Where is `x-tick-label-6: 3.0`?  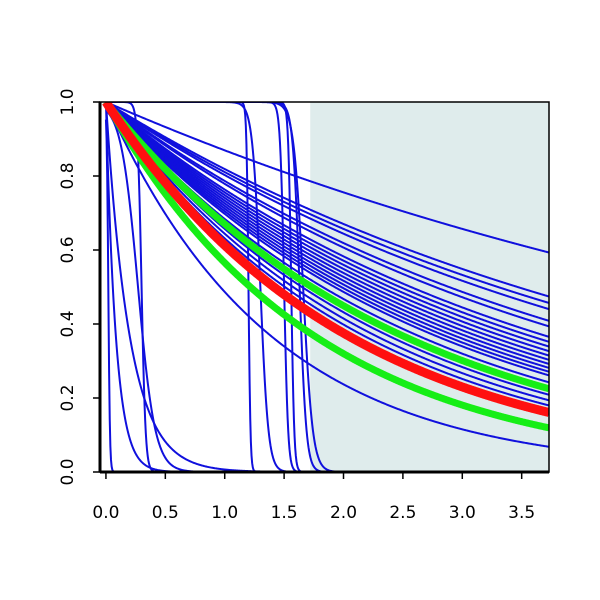 x-tick-label-6: 3.0 is located at coordinates (462, 513).